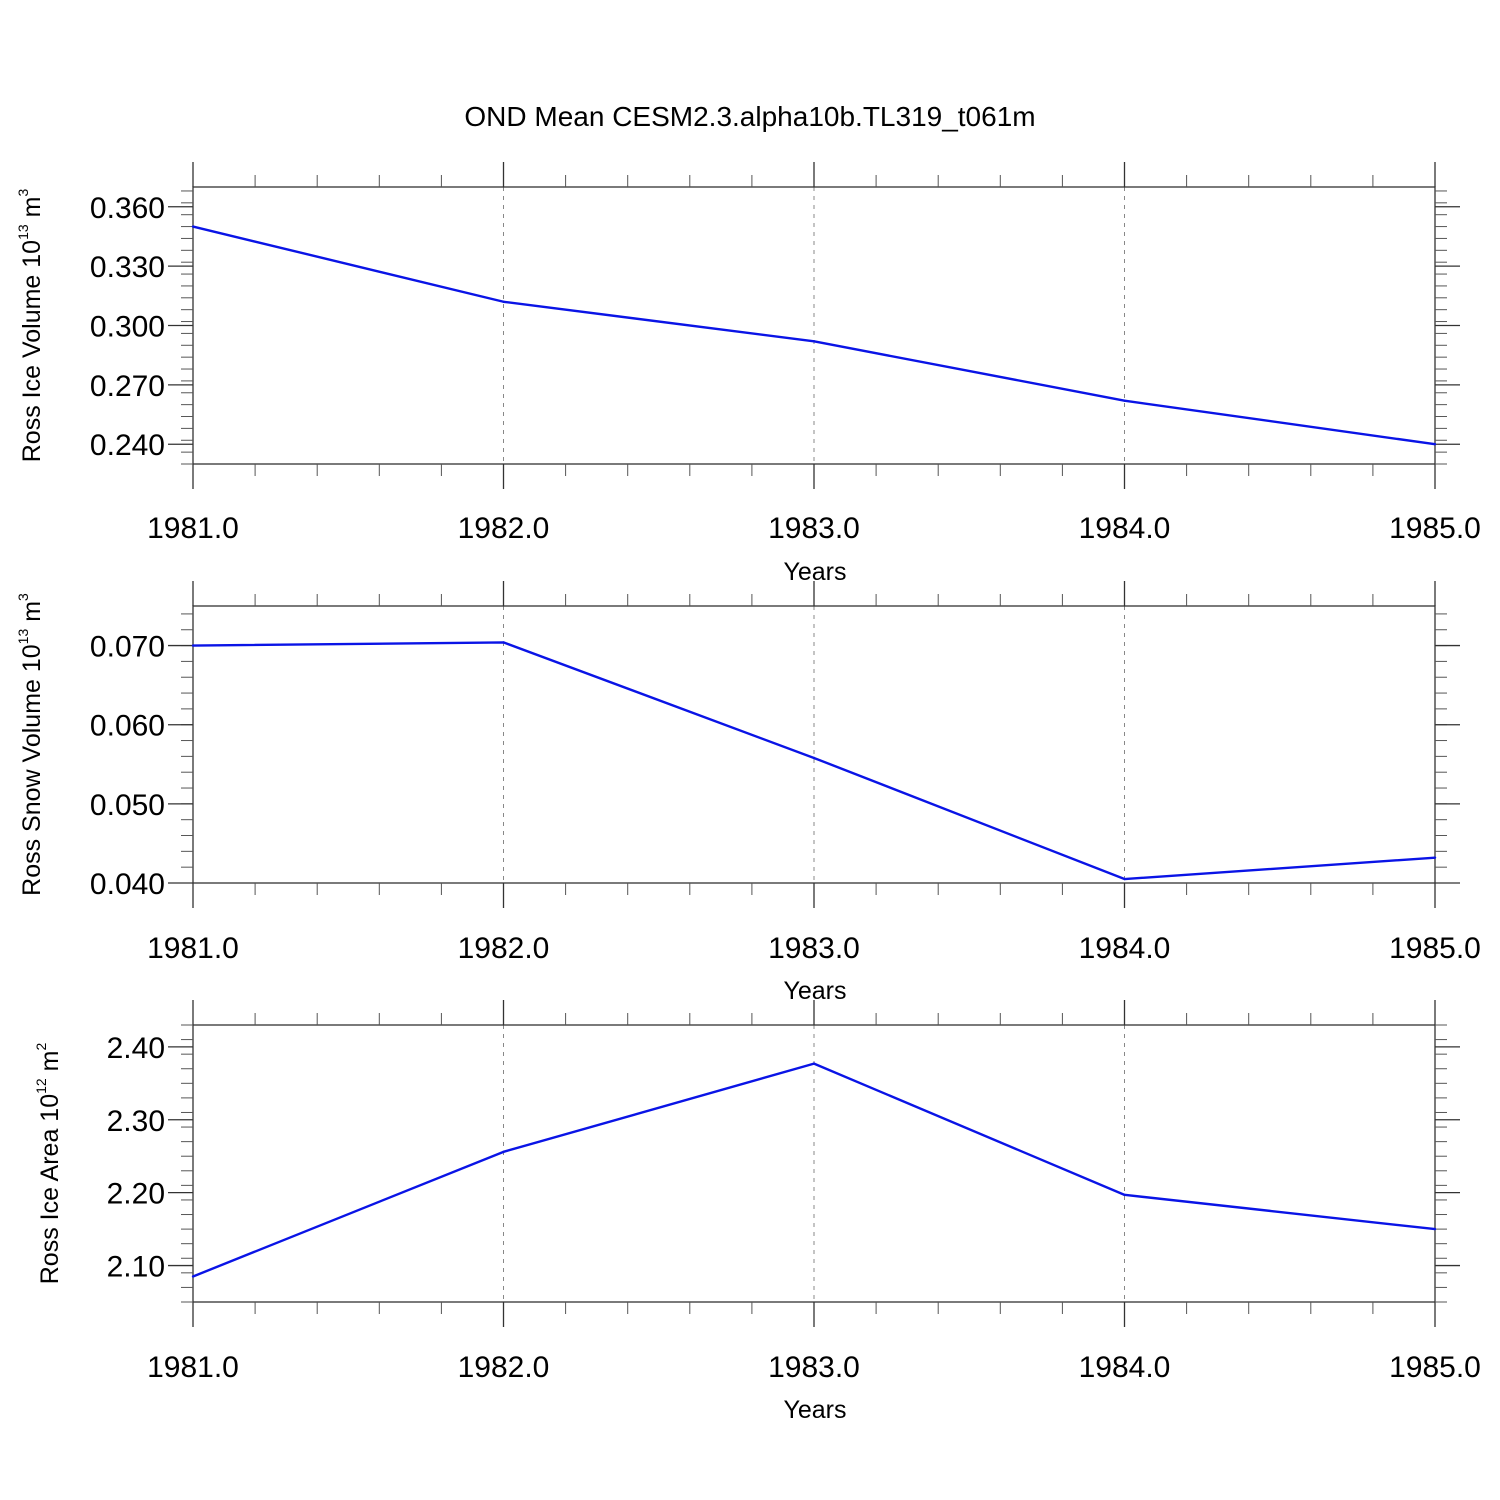  What do you see at coordinates (1435, 528) in the screenshot?
I see `panel-1-x-tick-label: 1985.0` at bounding box center [1435, 528].